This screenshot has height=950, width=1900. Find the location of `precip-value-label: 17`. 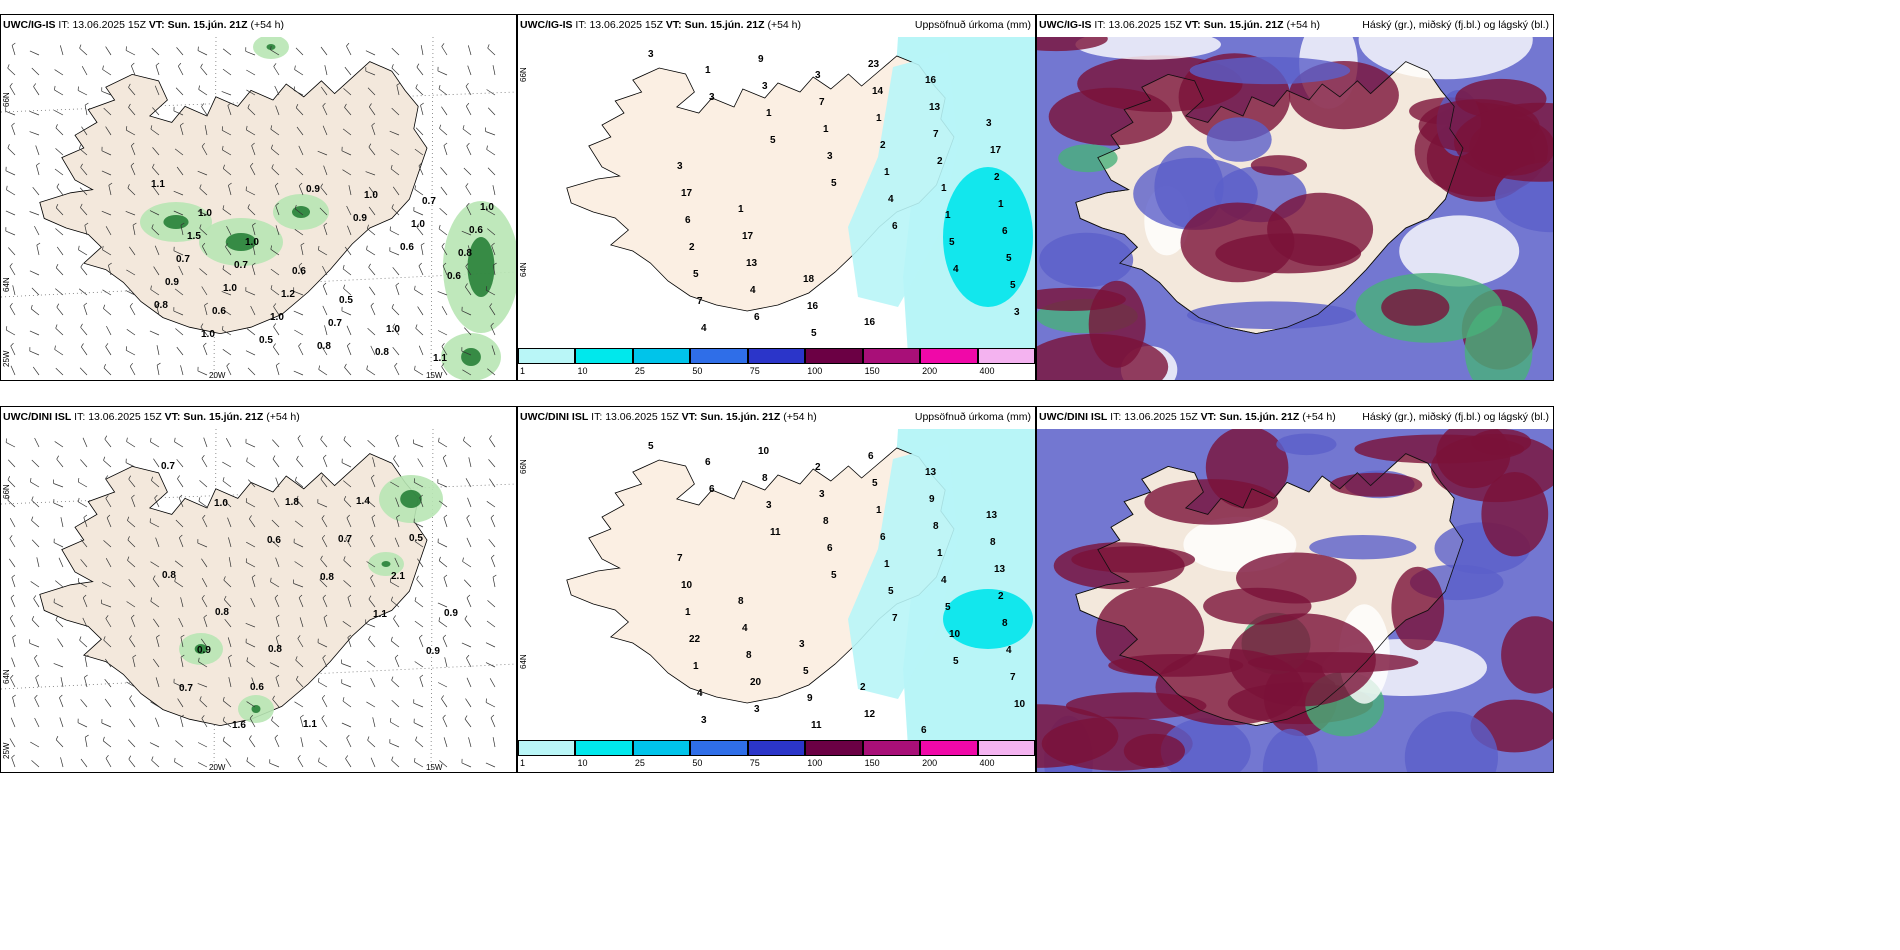

precip-value-label: 17 is located at coordinates (748, 236).